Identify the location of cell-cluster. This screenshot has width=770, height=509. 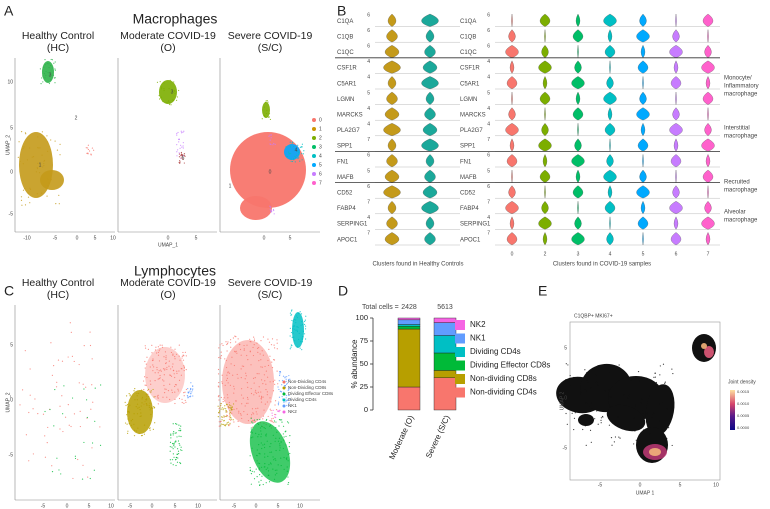
(52, 180).